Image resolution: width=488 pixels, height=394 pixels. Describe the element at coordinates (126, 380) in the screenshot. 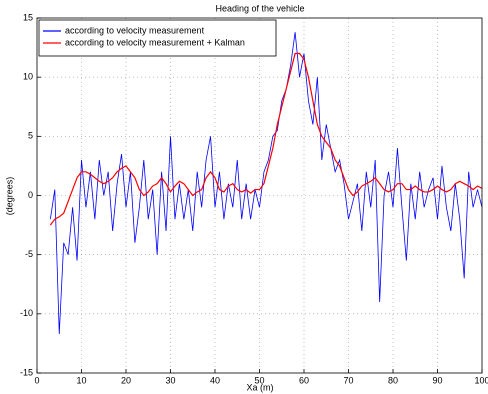

I see `x-tick-label: 20` at that location.